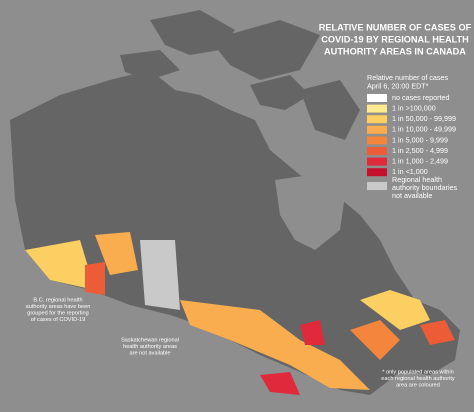 This screenshot has width=474, height=412. What do you see at coordinates (395, 39) in the screenshot?
I see `title: COVID-19 BY REGIONAL HEALTH` at bounding box center [395, 39].